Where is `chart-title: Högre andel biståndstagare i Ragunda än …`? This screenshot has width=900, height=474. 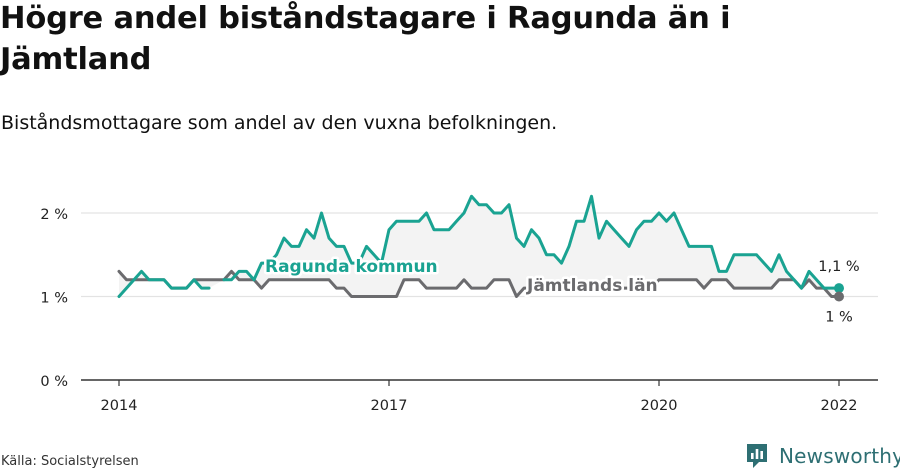 chart-title: Högre andel biståndstagare i Ragunda än … is located at coordinates (365, 39).